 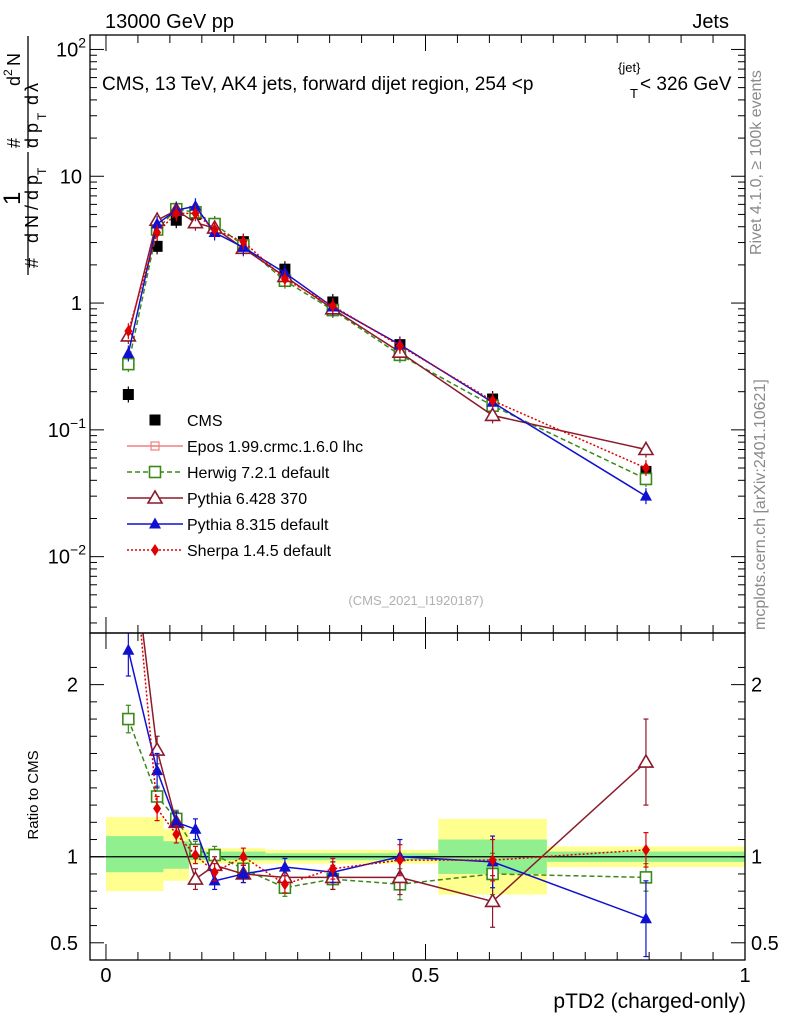 What do you see at coordinates (247, 499) in the screenshot?
I see `legend-label: Pythia 6.428 370` at bounding box center [247, 499].